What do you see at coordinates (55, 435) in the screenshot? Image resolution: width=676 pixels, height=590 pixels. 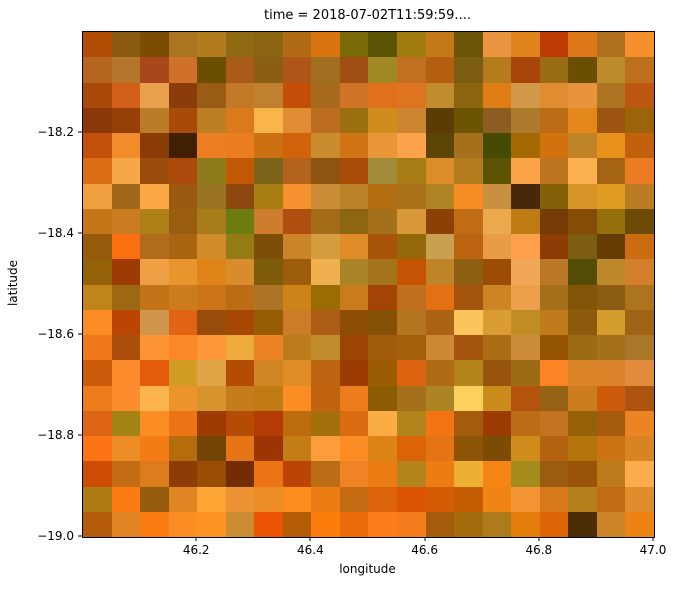 I see `y-tick-label: −18.8` at bounding box center [55, 435].